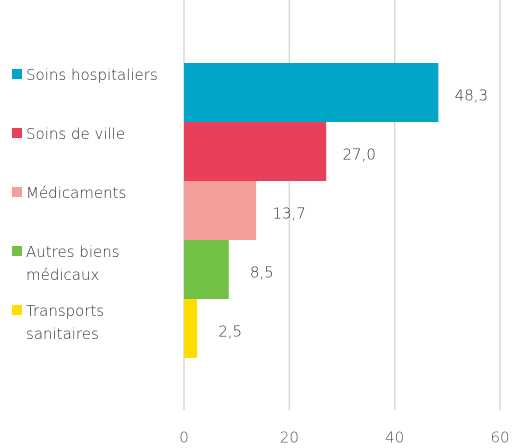 The image size is (513, 448). Describe the element at coordinates (471, 96) in the screenshot. I see `value-label: 48,3` at that location.